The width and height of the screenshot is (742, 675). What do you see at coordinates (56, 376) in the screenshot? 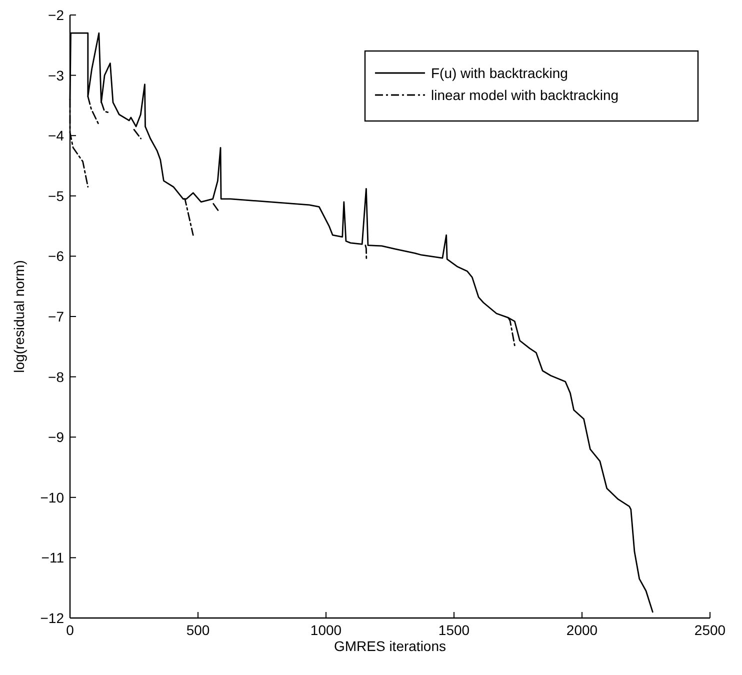
I see `y-tick-label: −8` at bounding box center [56, 376].